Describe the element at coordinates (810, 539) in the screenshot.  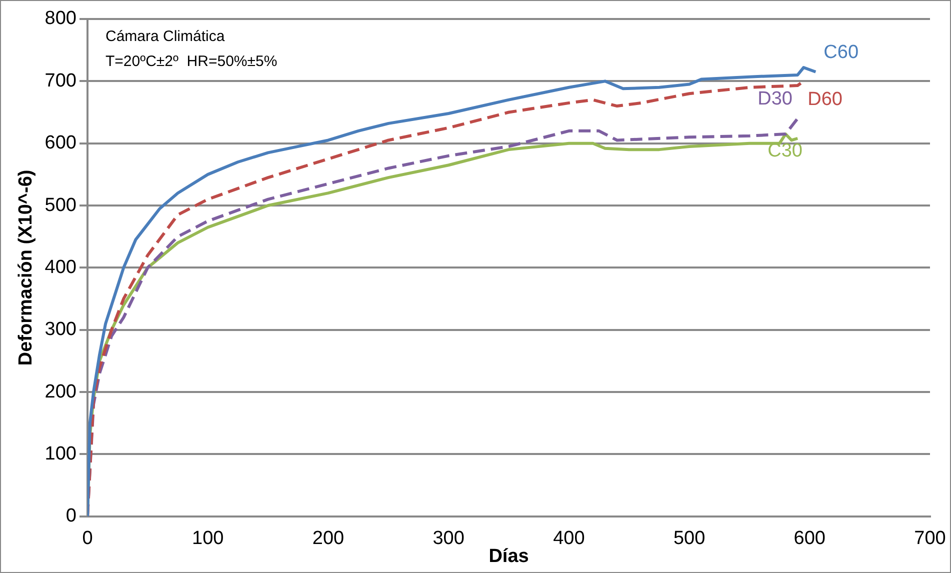
I see `x-tick-label: 600` at that location.